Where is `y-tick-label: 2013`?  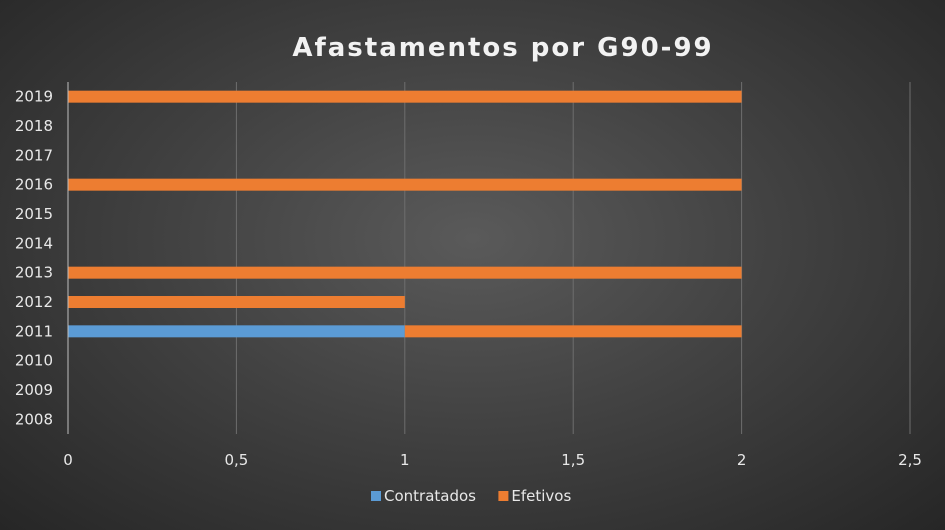
y-tick-label: 2013 is located at coordinates (34, 273).